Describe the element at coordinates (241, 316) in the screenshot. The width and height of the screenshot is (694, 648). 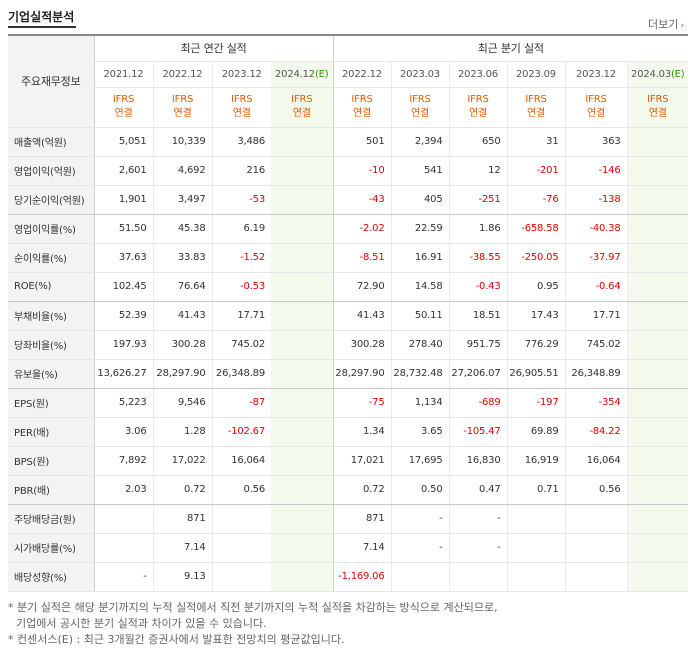
I see `annual-value-cell: 17.71` at that location.